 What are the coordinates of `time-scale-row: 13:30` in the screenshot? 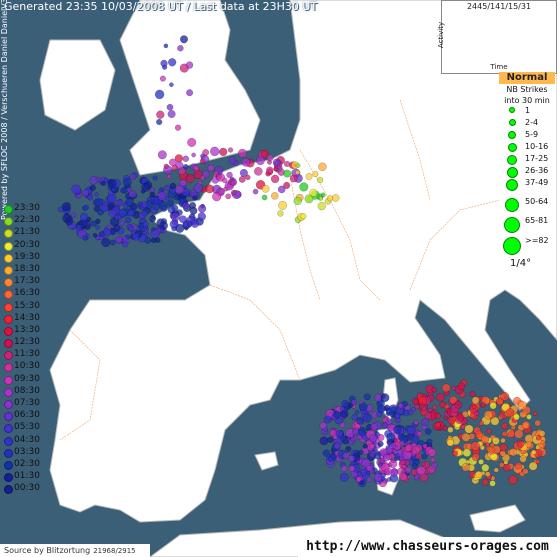 It's located at (25, 331).